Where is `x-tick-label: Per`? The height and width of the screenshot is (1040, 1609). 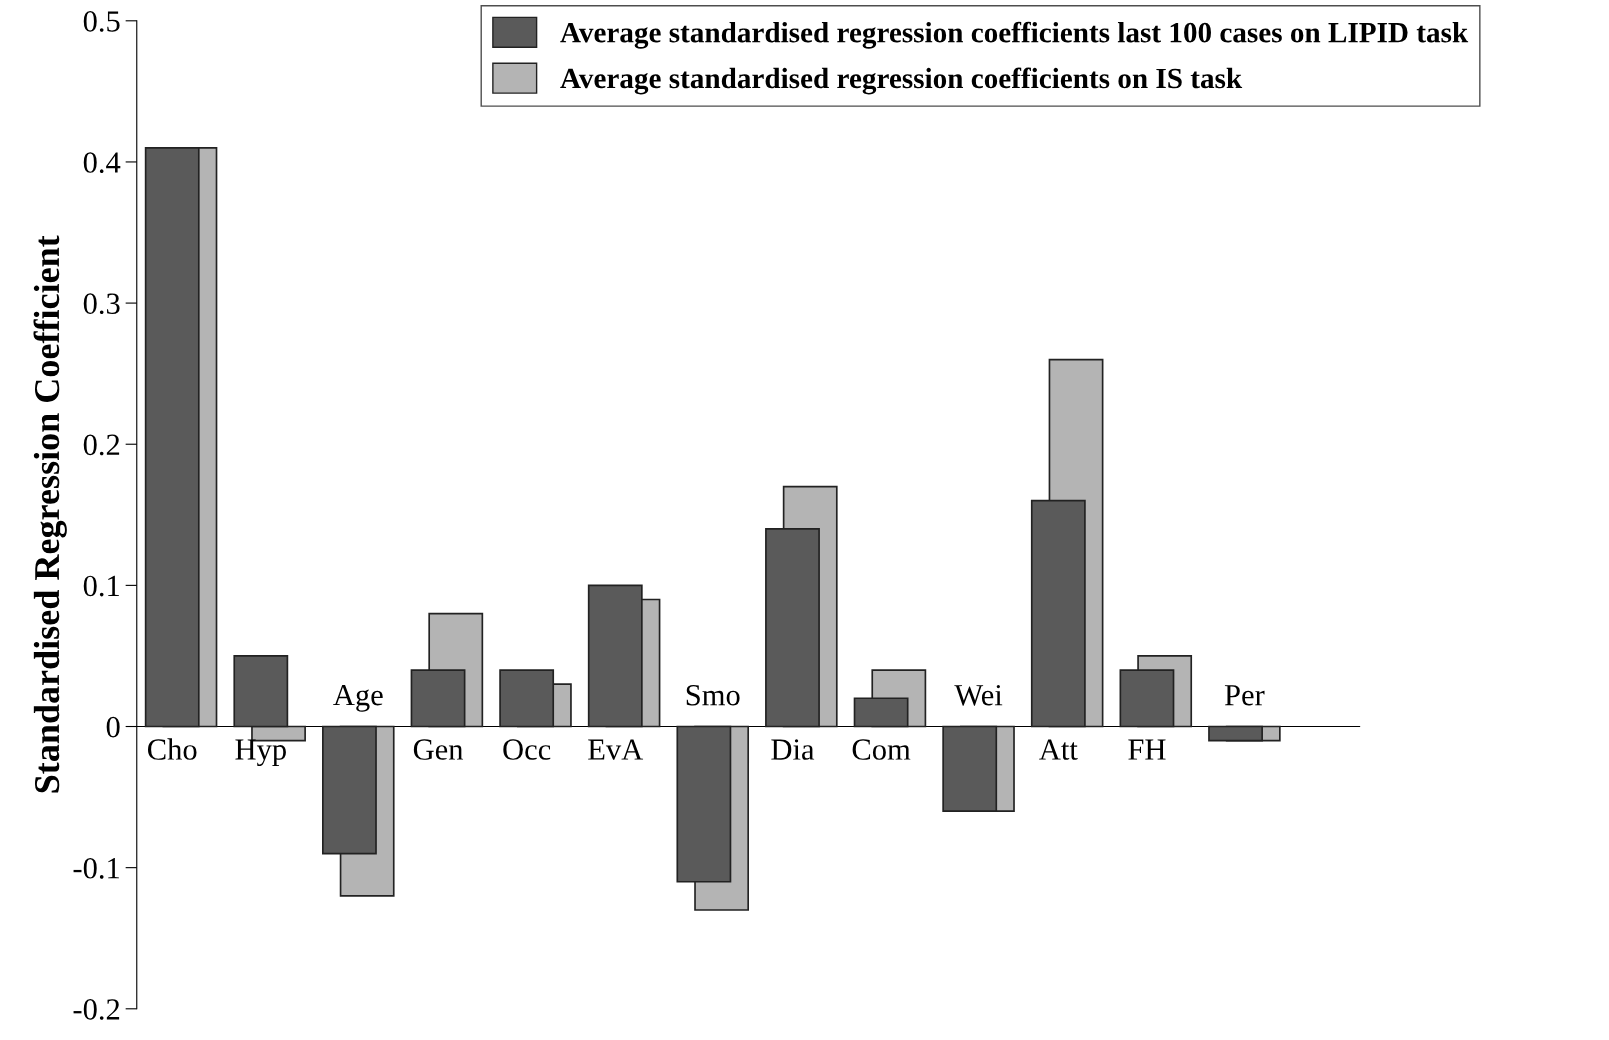
x-tick-label: Per is located at coordinates (1244, 695).